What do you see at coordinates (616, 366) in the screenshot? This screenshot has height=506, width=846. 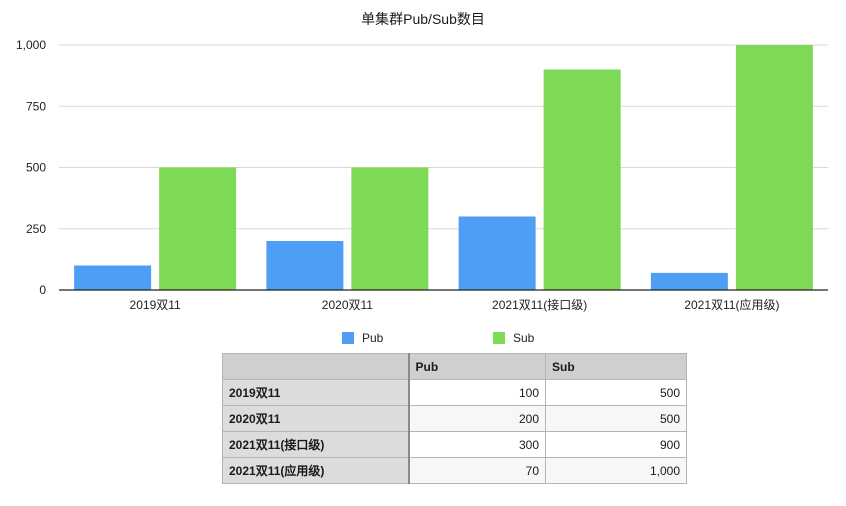 I see `table-header-sub: Sub` at bounding box center [616, 366].